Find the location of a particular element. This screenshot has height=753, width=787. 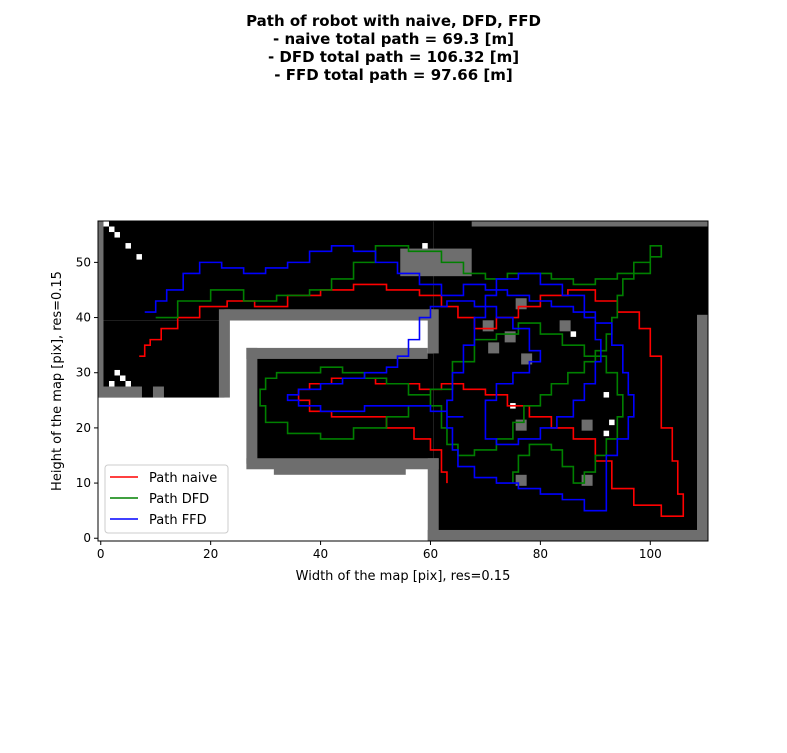

x-axis-label: Width of the map [pix], res=0.15 is located at coordinates (403, 576).